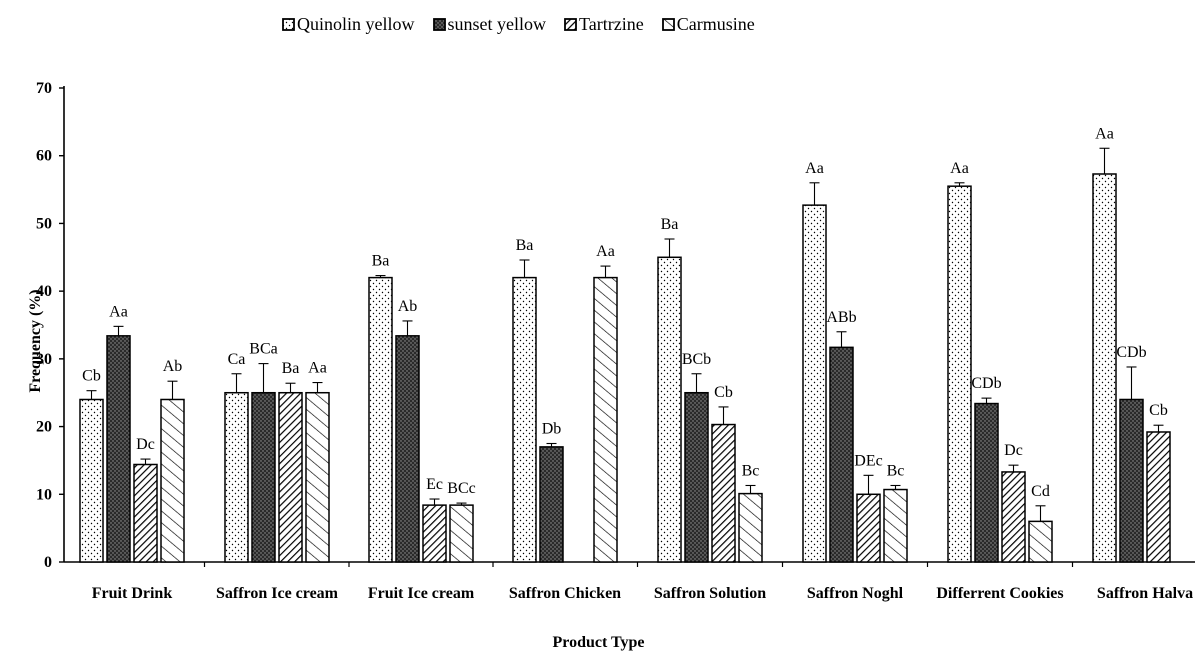  What do you see at coordinates (696, 359) in the screenshot?
I see `significance-label: BCb` at bounding box center [696, 359].